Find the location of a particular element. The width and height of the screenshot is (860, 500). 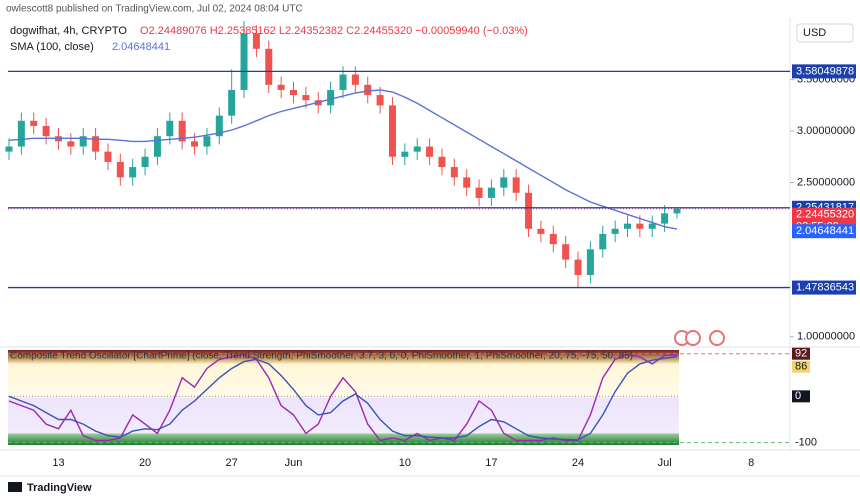

x-tick-label: 17 is located at coordinates (491, 463).